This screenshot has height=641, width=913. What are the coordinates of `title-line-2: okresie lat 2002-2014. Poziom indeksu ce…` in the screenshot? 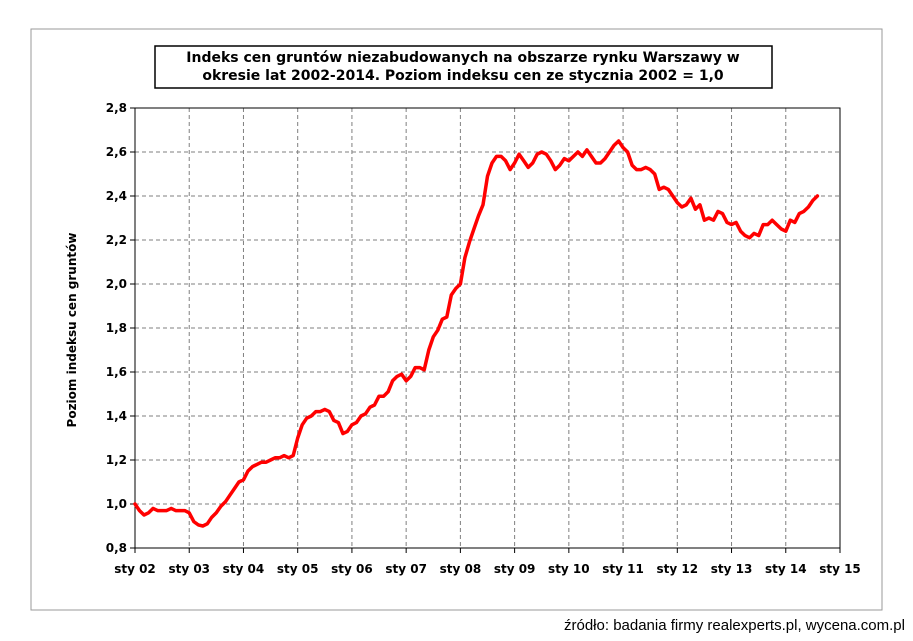 It's located at (463, 76).